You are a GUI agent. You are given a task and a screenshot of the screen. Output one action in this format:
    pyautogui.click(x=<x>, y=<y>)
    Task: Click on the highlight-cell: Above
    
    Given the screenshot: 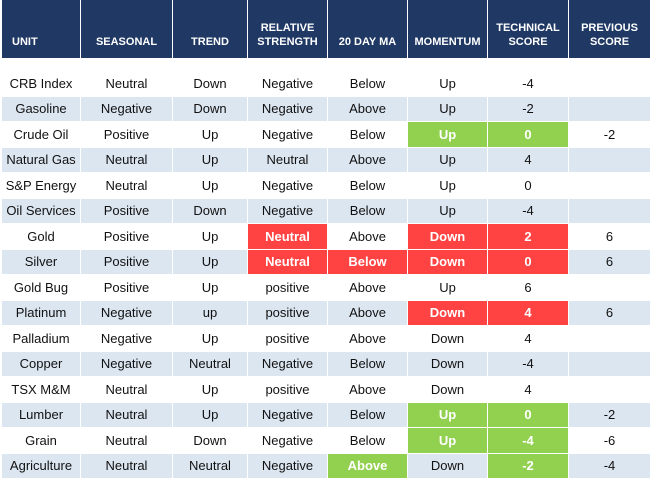 What is the action you would take?
    pyautogui.click(x=367, y=465)
    